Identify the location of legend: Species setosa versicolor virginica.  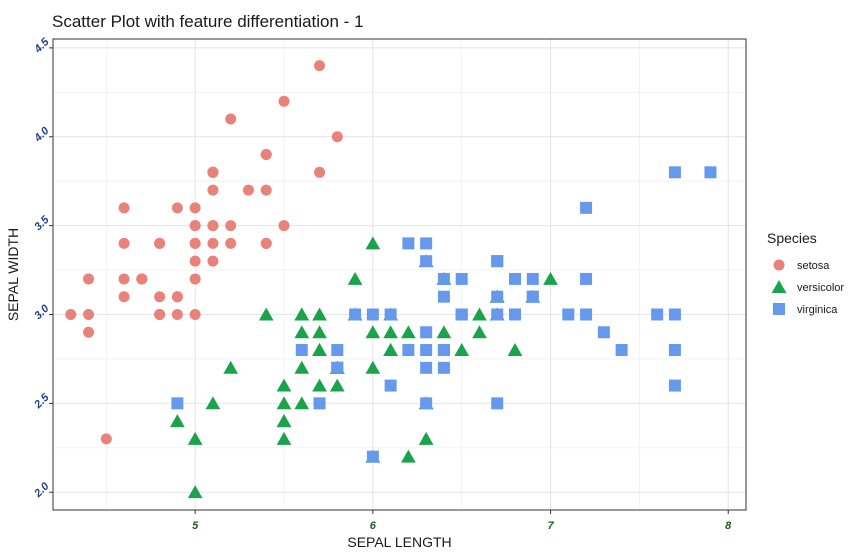
(805, 273).